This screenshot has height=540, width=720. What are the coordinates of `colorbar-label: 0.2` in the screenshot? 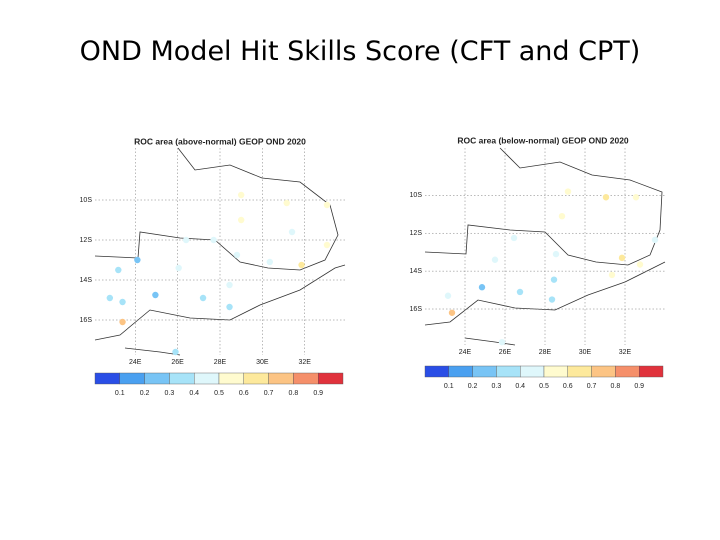 It's located at (473, 386).